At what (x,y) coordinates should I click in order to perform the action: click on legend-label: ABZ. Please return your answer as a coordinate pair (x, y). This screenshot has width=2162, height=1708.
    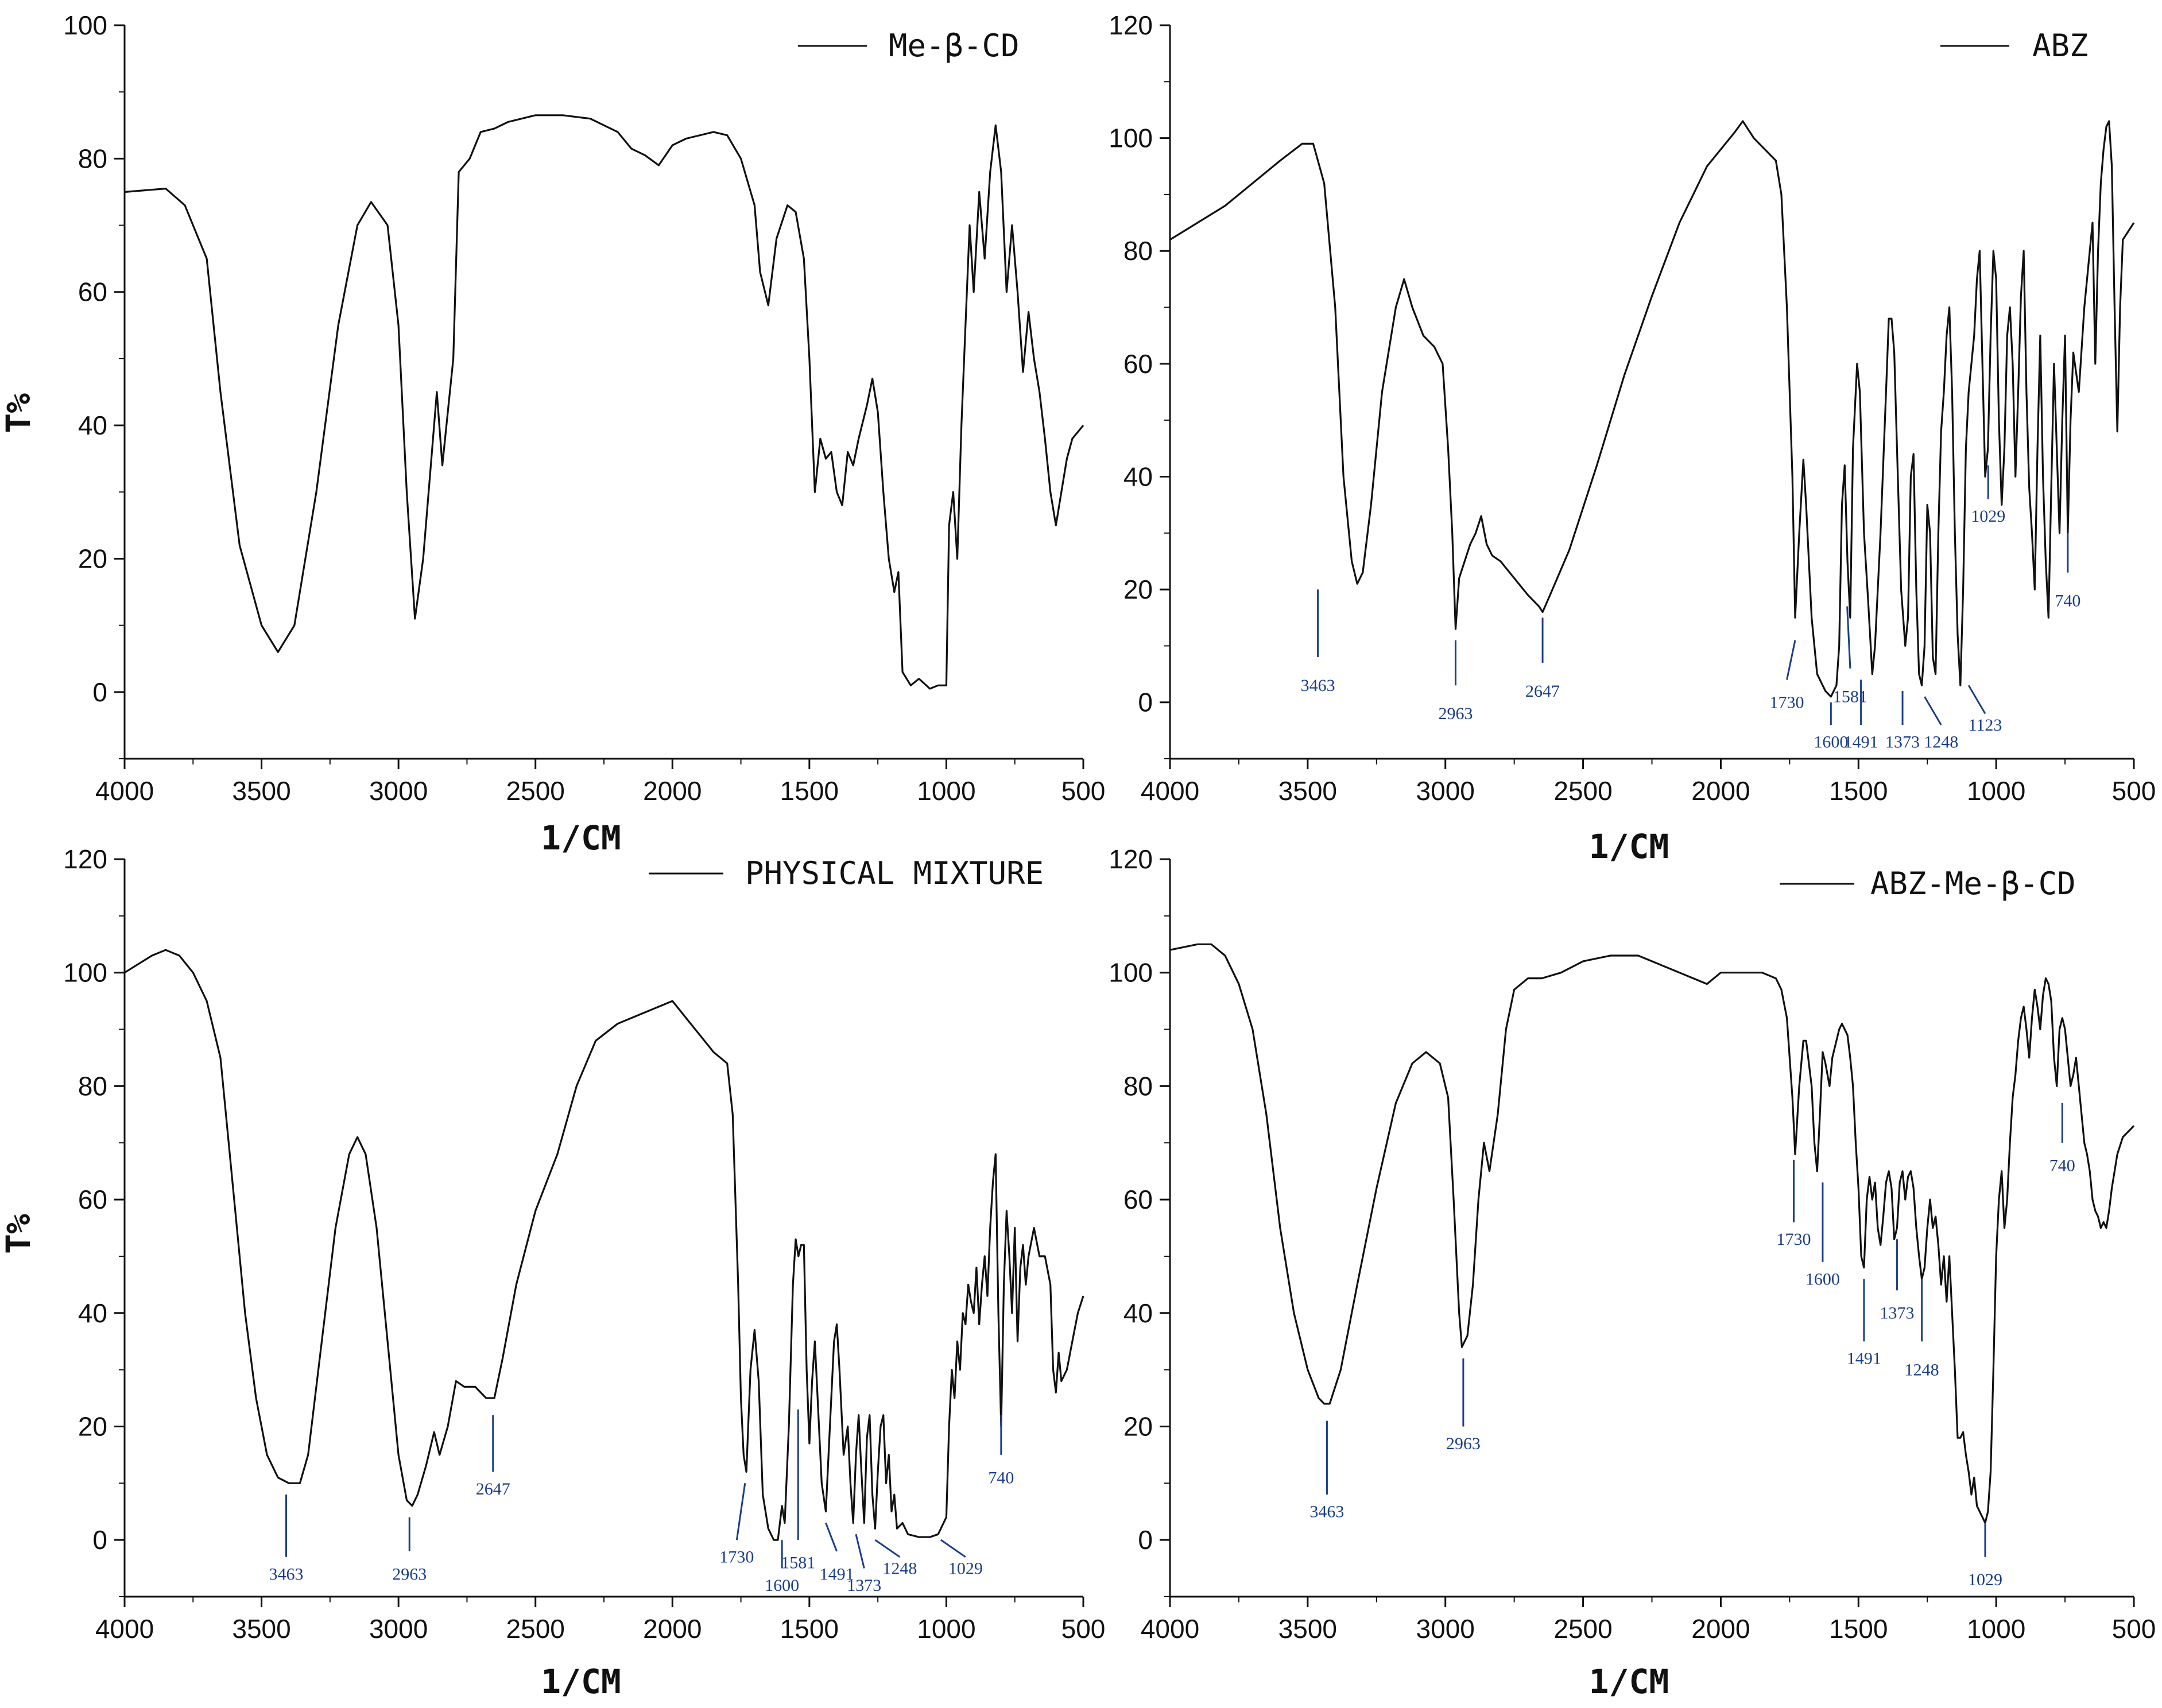
    Looking at the image, I should click on (2060, 46).